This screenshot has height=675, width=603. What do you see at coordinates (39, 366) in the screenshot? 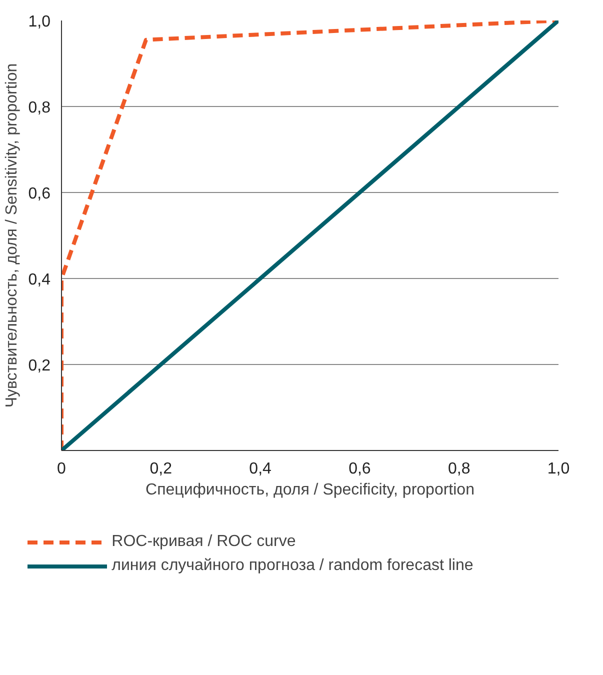
I see `y-tick-label: 0,2` at bounding box center [39, 366].